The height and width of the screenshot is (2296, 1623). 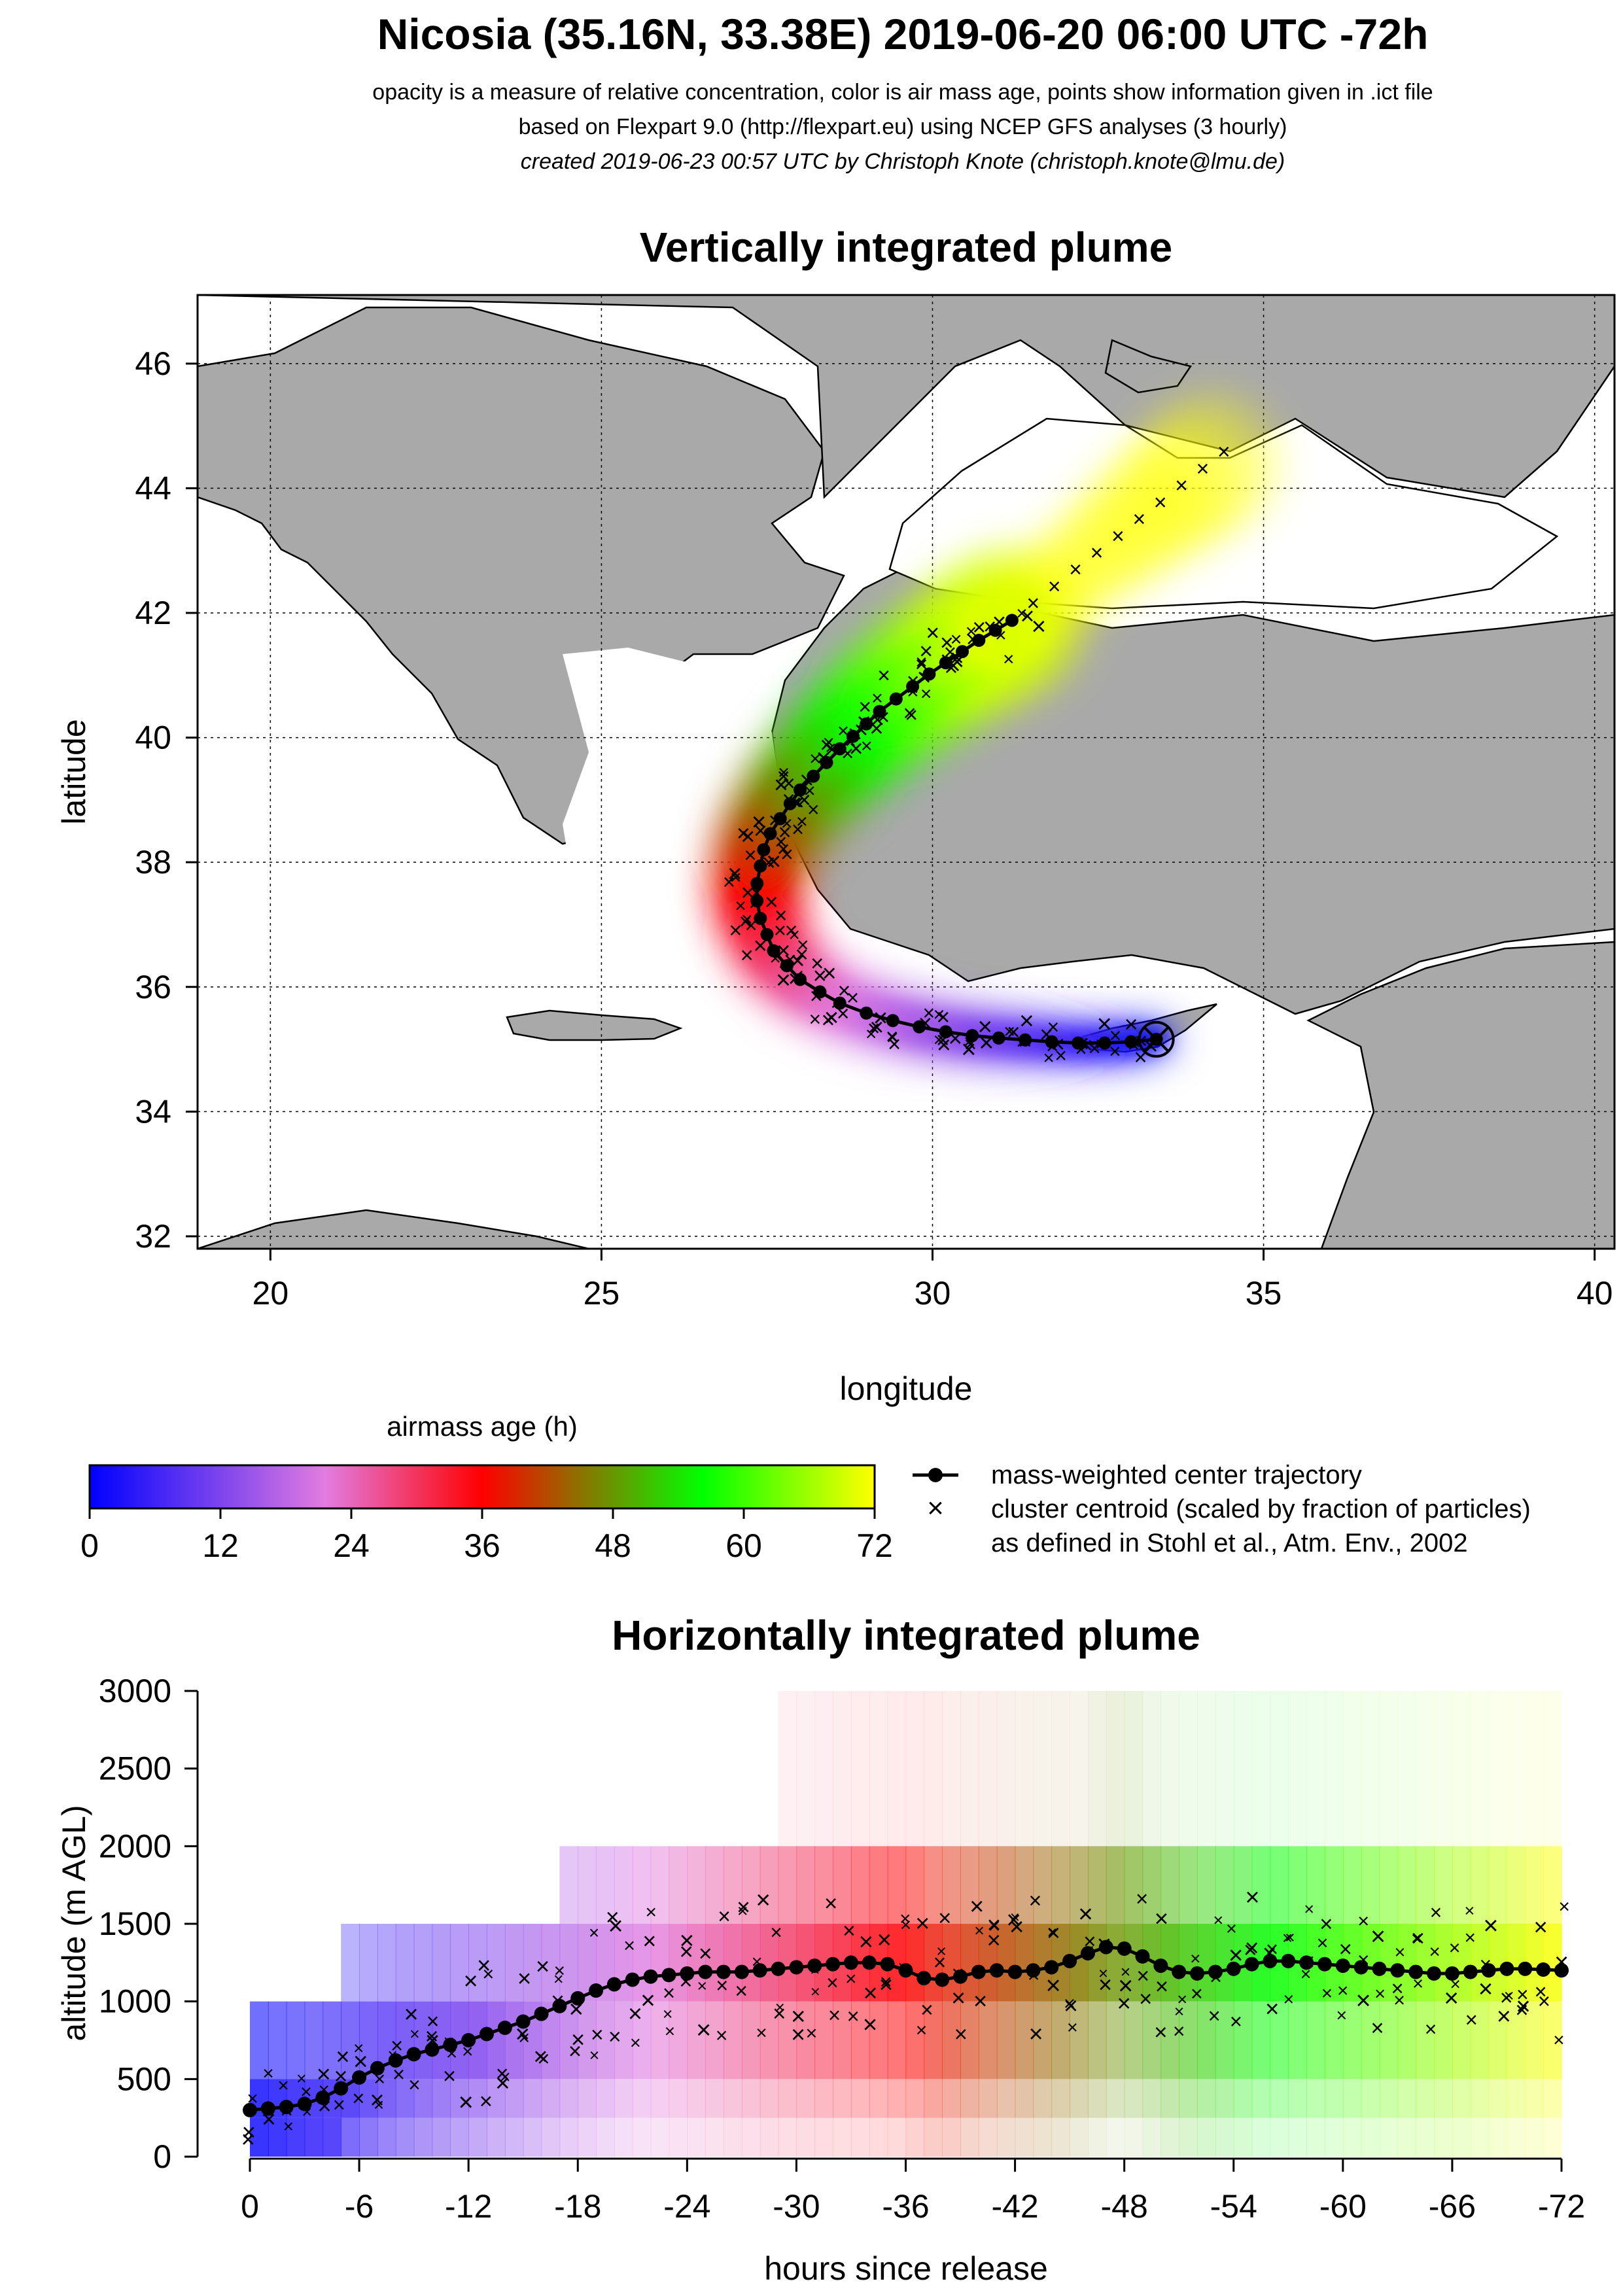 What do you see at coordinates (772, 901) in the screenshot?
I see `map-cluster-19-1: ×` at bounding box center [772, 901].